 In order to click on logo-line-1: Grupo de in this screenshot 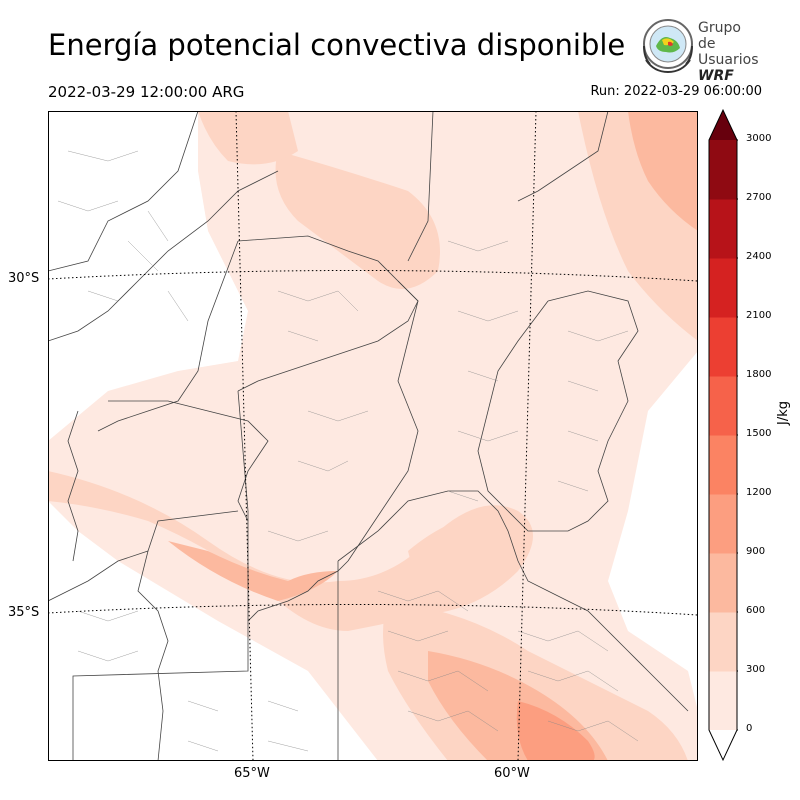, I will do `click(719, 36)`.